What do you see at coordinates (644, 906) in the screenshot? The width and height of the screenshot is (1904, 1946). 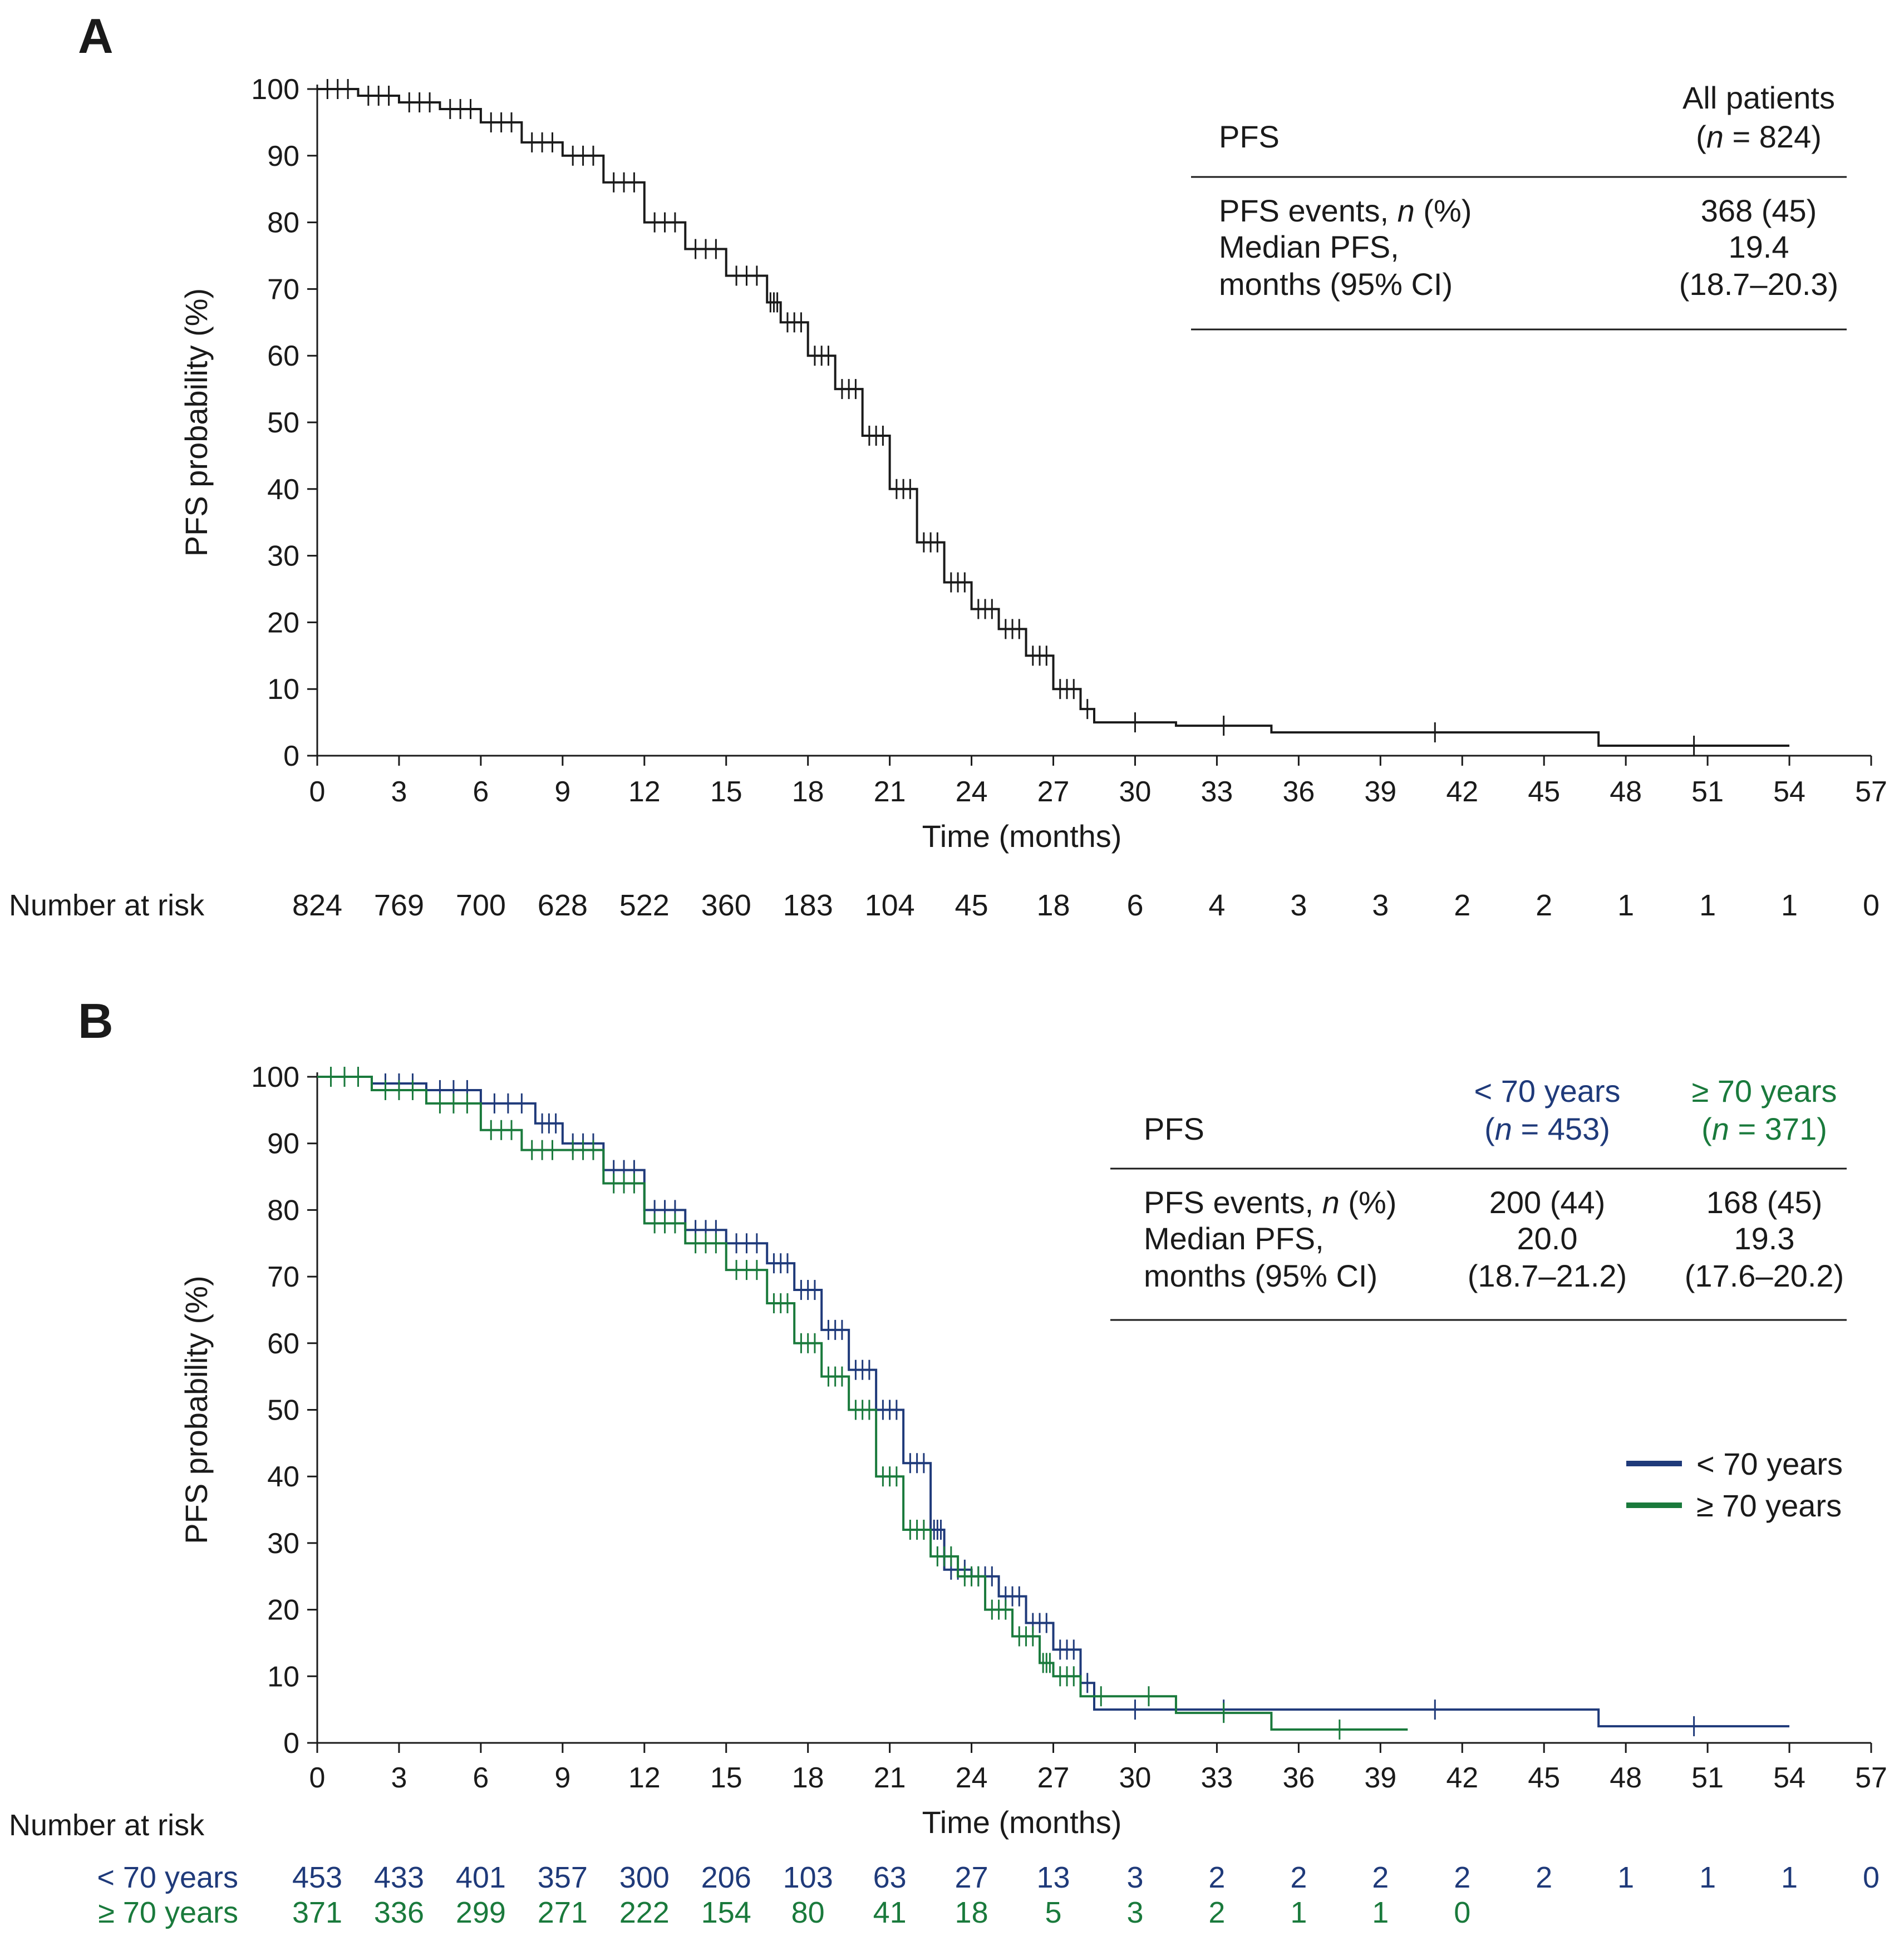 I see `risk-value: 522` at bounding box center [644, 906].